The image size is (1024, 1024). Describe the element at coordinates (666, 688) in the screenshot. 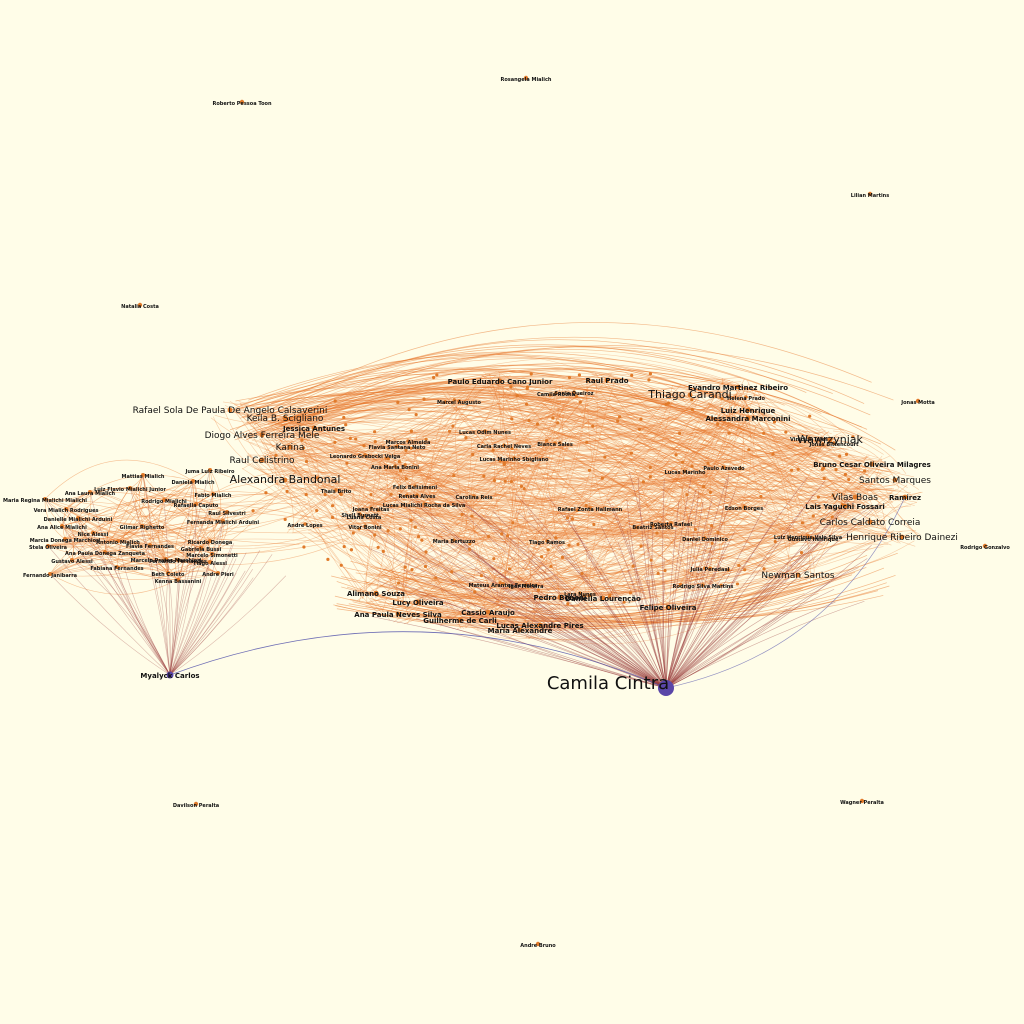

I see `hub-node` at that location.